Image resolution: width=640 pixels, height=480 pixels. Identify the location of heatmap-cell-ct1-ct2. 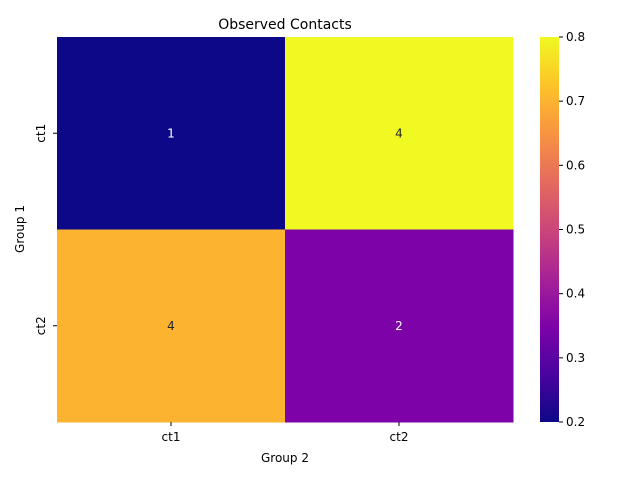
(399, 133).